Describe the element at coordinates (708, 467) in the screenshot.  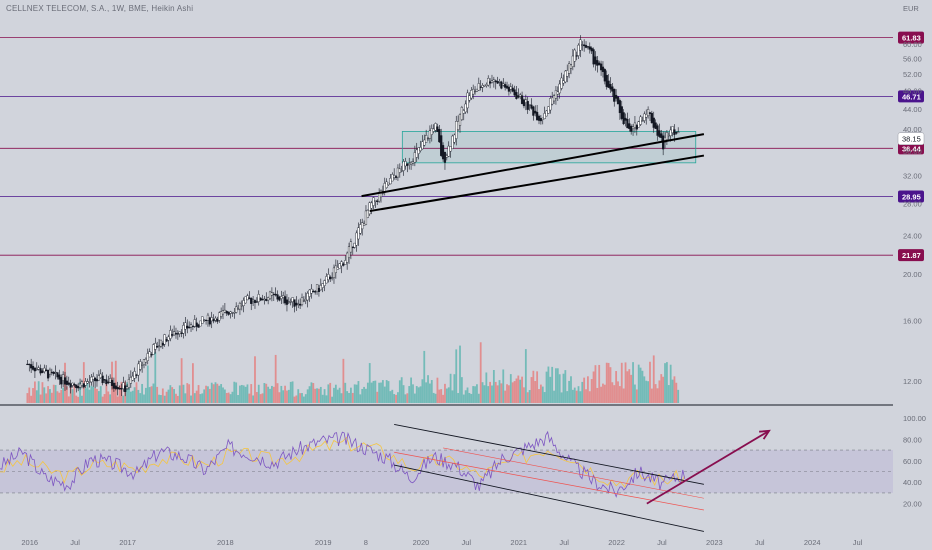
I see `arrow-line` at that location.